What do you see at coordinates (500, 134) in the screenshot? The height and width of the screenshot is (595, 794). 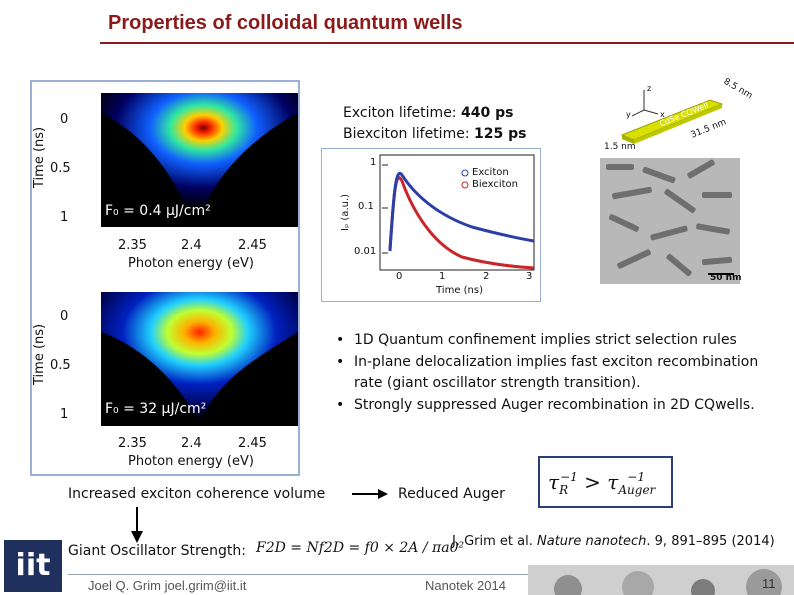 I see `biexciton-lifetime-value: 125 ps` at bounding box center [500, 134].